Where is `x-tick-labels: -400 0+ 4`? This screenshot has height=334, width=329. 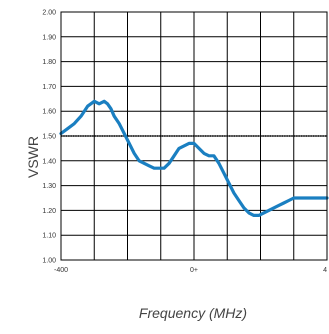 x-tick-labels: -400 0+ 4 is located at coordinates (190, 270).